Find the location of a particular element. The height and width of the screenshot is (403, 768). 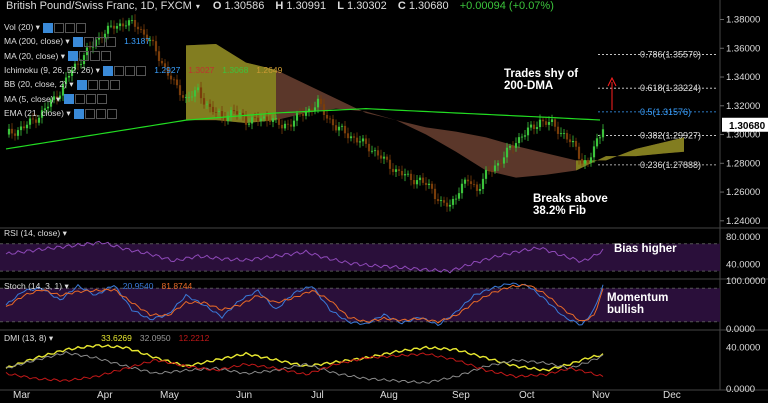

indicator-legend-item: MA (20, close) ▾ is located at coordinates (58, 56).